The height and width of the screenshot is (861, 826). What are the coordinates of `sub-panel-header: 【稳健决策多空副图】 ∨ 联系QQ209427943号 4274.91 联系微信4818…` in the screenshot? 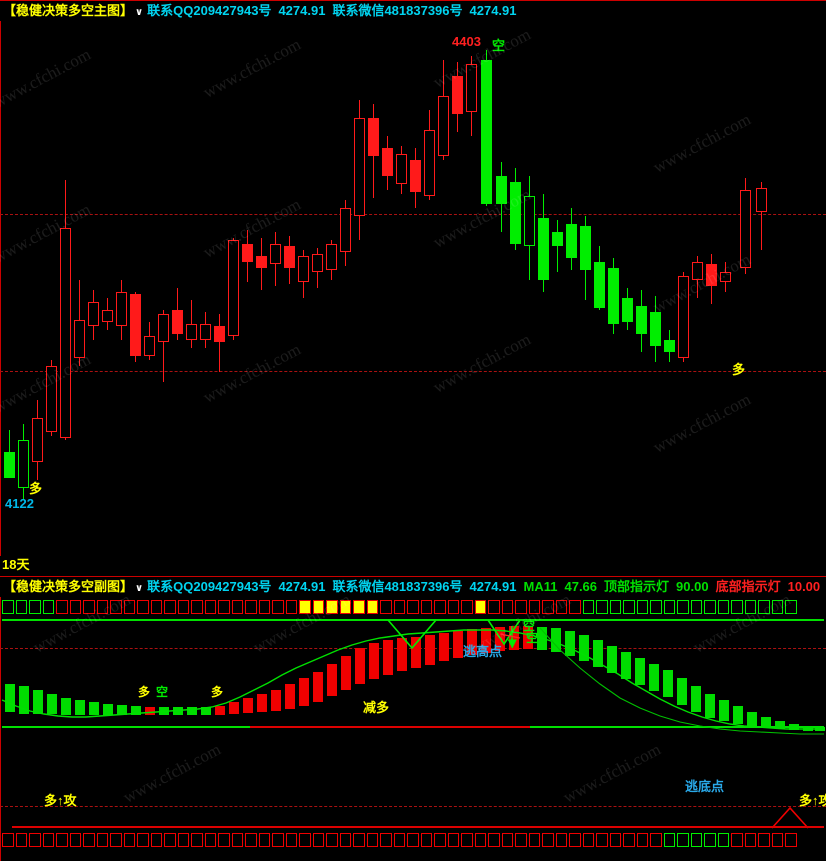 It's located at (413, 587).